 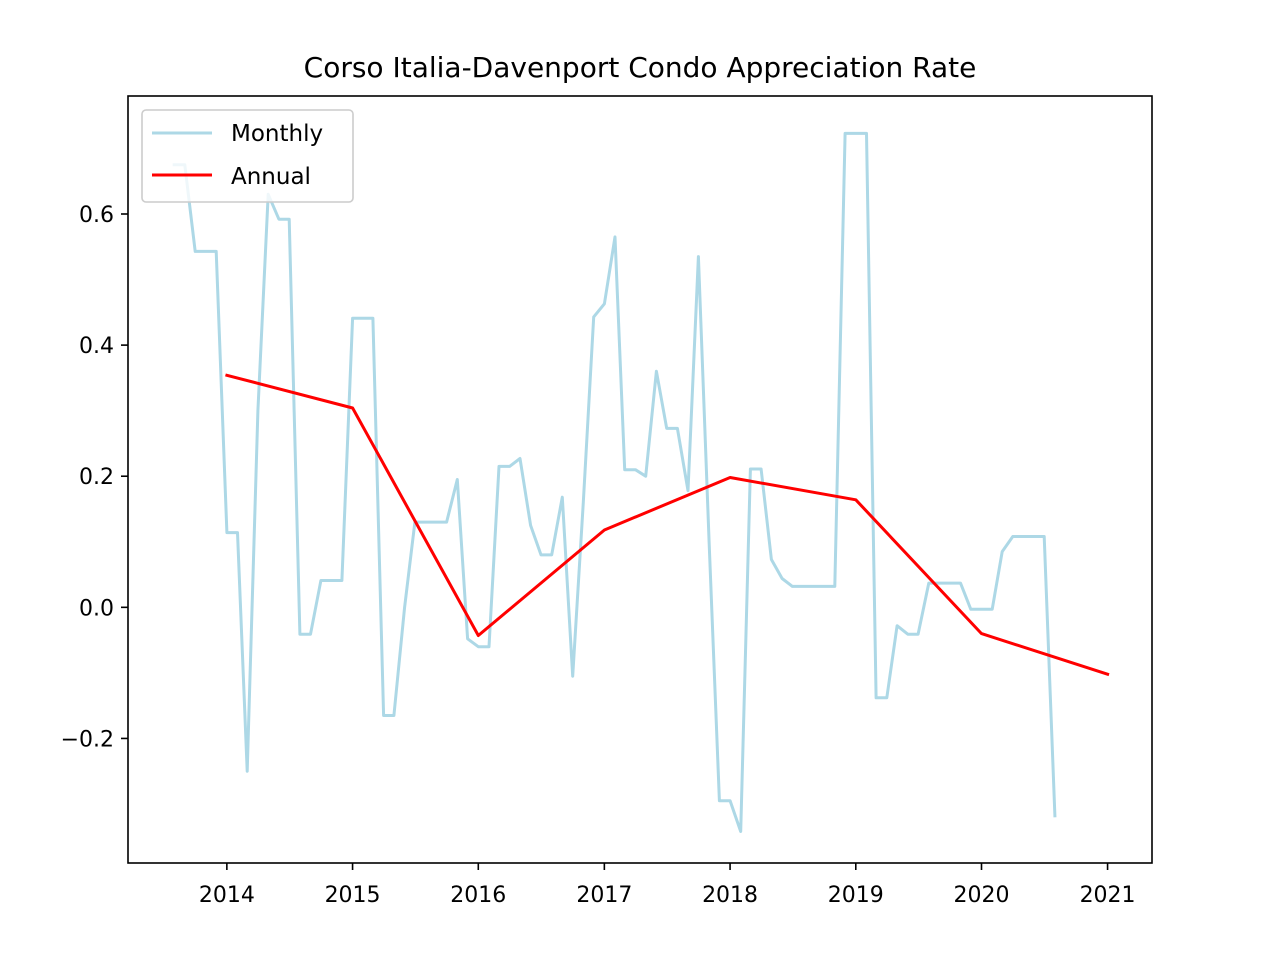 What do you see at coordinates (730, 895) in the screenshot?
I see `x-tick-label: 2018` at bounding box center [730, 895].